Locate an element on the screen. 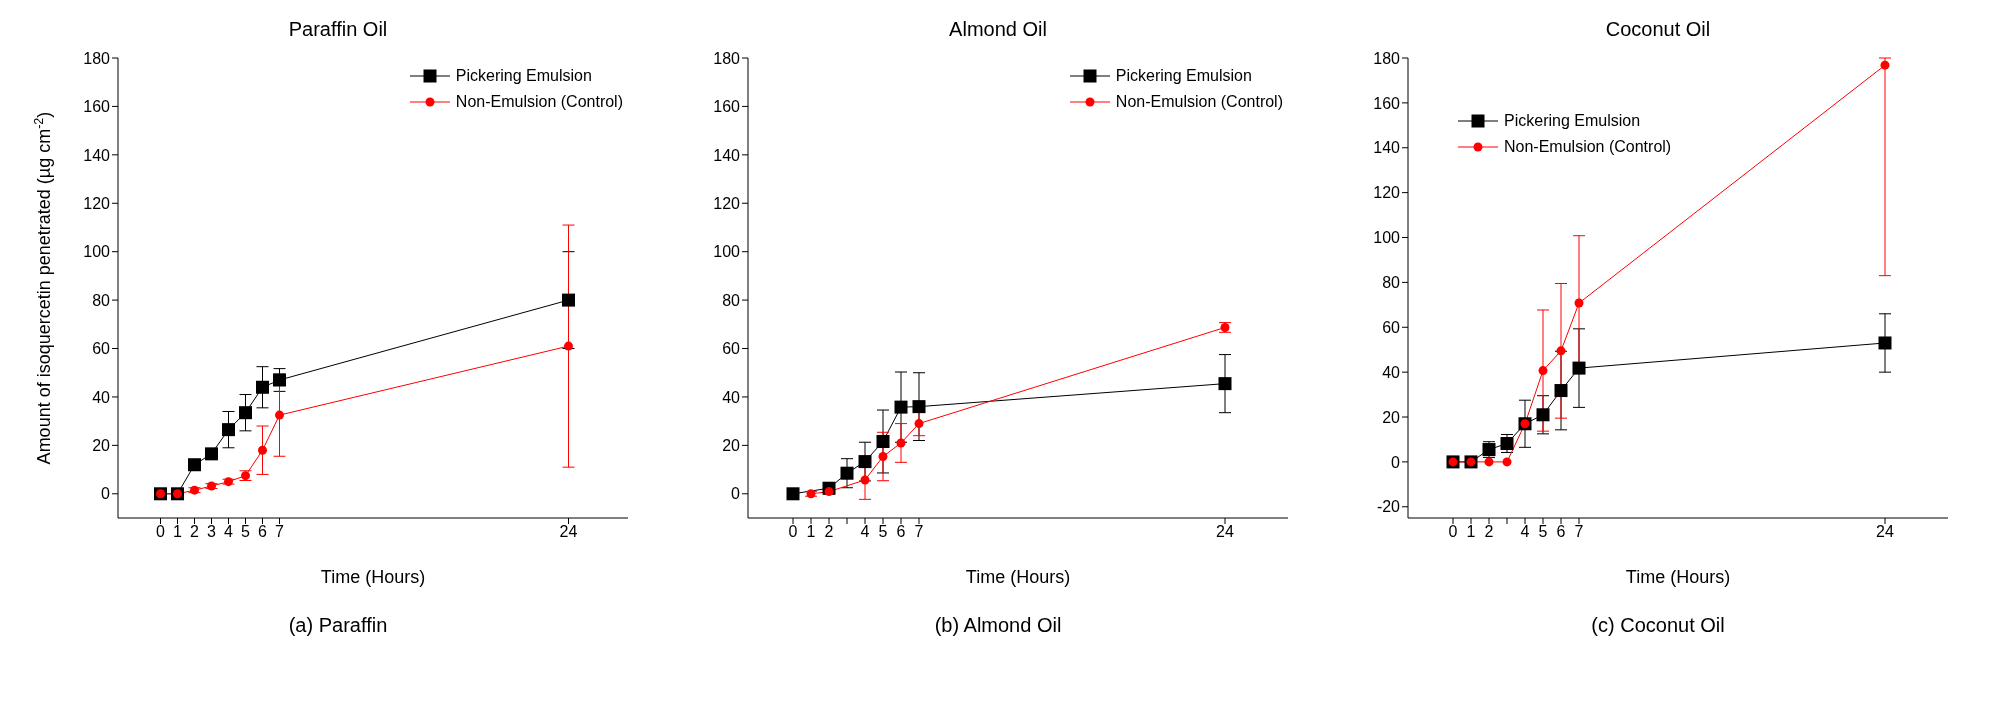 The image size is (2006, 728). text: (b) Almond Oil is located at coordinates (998, 625).